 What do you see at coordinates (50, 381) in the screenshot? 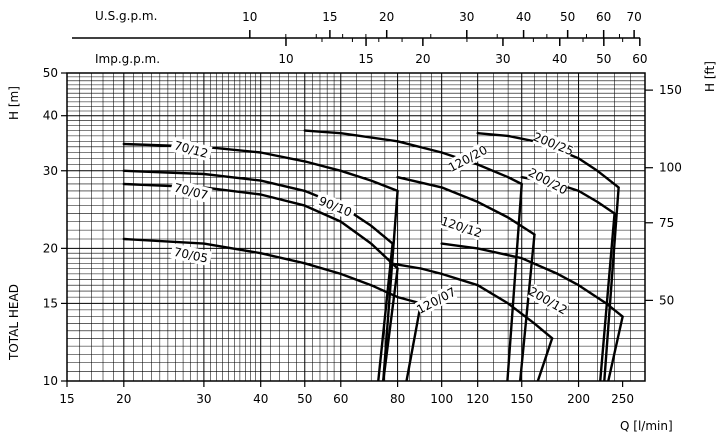
I see `y-tick-label: 10` at bounding box center [50, 381].